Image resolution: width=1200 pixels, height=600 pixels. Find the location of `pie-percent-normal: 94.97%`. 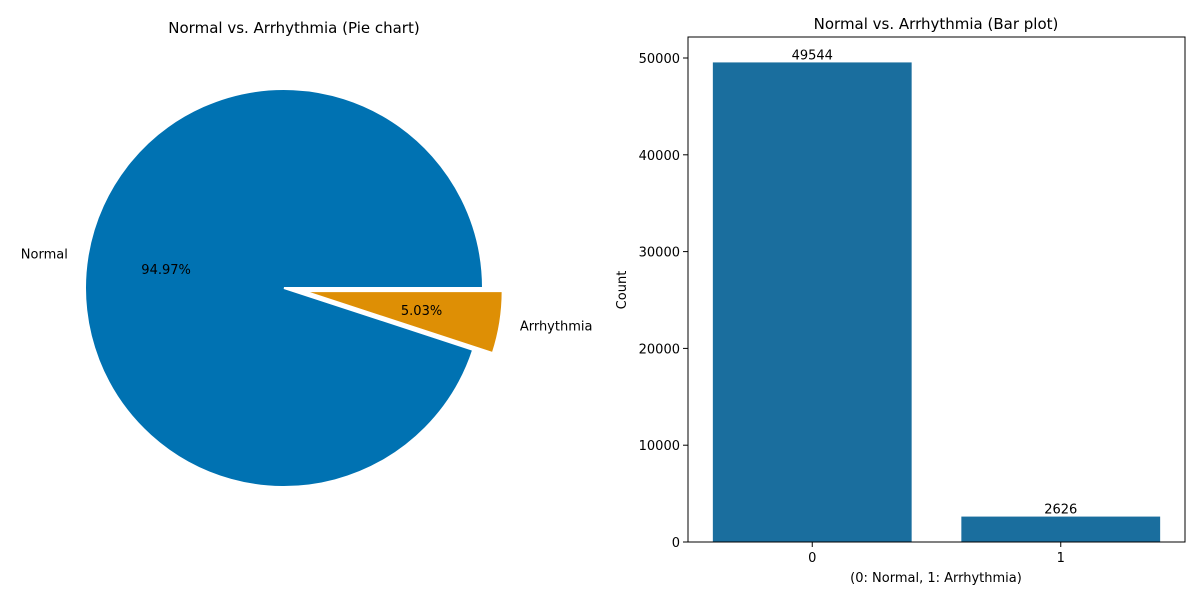

pie-percent-normal: 94.97% is located at coordinates (166, 270).